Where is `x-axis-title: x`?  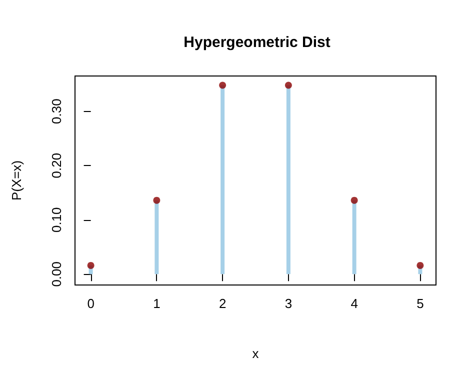 x-axis-title: x is located at coordinates (256, 353).